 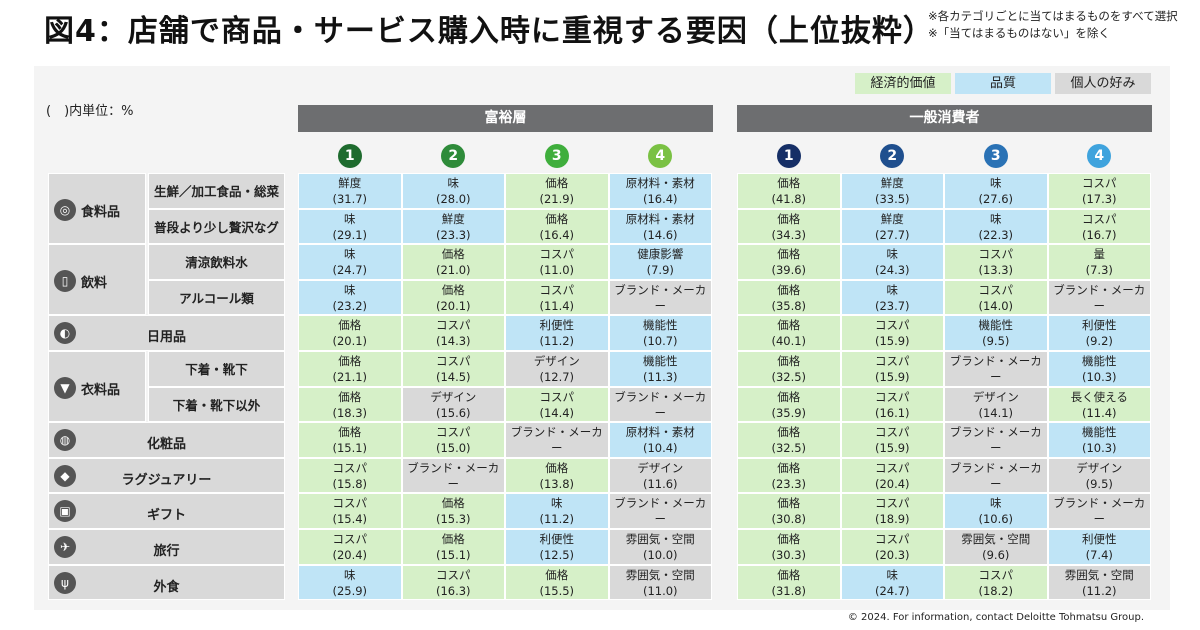 I want to click on factor-cell: 味 (22.3), so click(x=996, y=226).